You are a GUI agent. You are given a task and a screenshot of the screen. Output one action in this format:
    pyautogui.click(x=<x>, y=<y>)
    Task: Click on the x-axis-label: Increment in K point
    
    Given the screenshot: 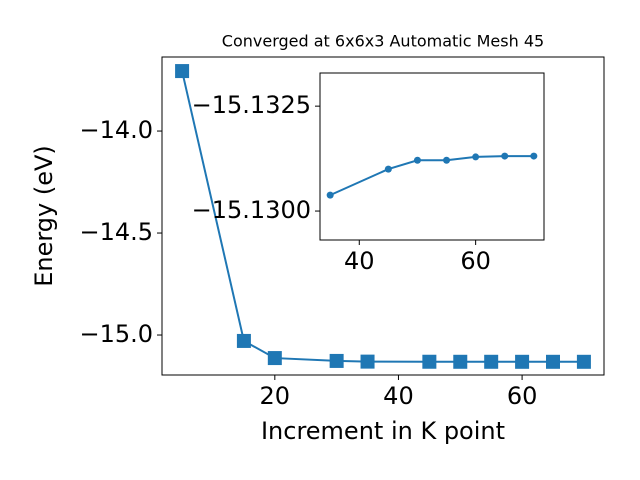 What is the action you would take?
    pyautogui.click(x=383, y=431)
    